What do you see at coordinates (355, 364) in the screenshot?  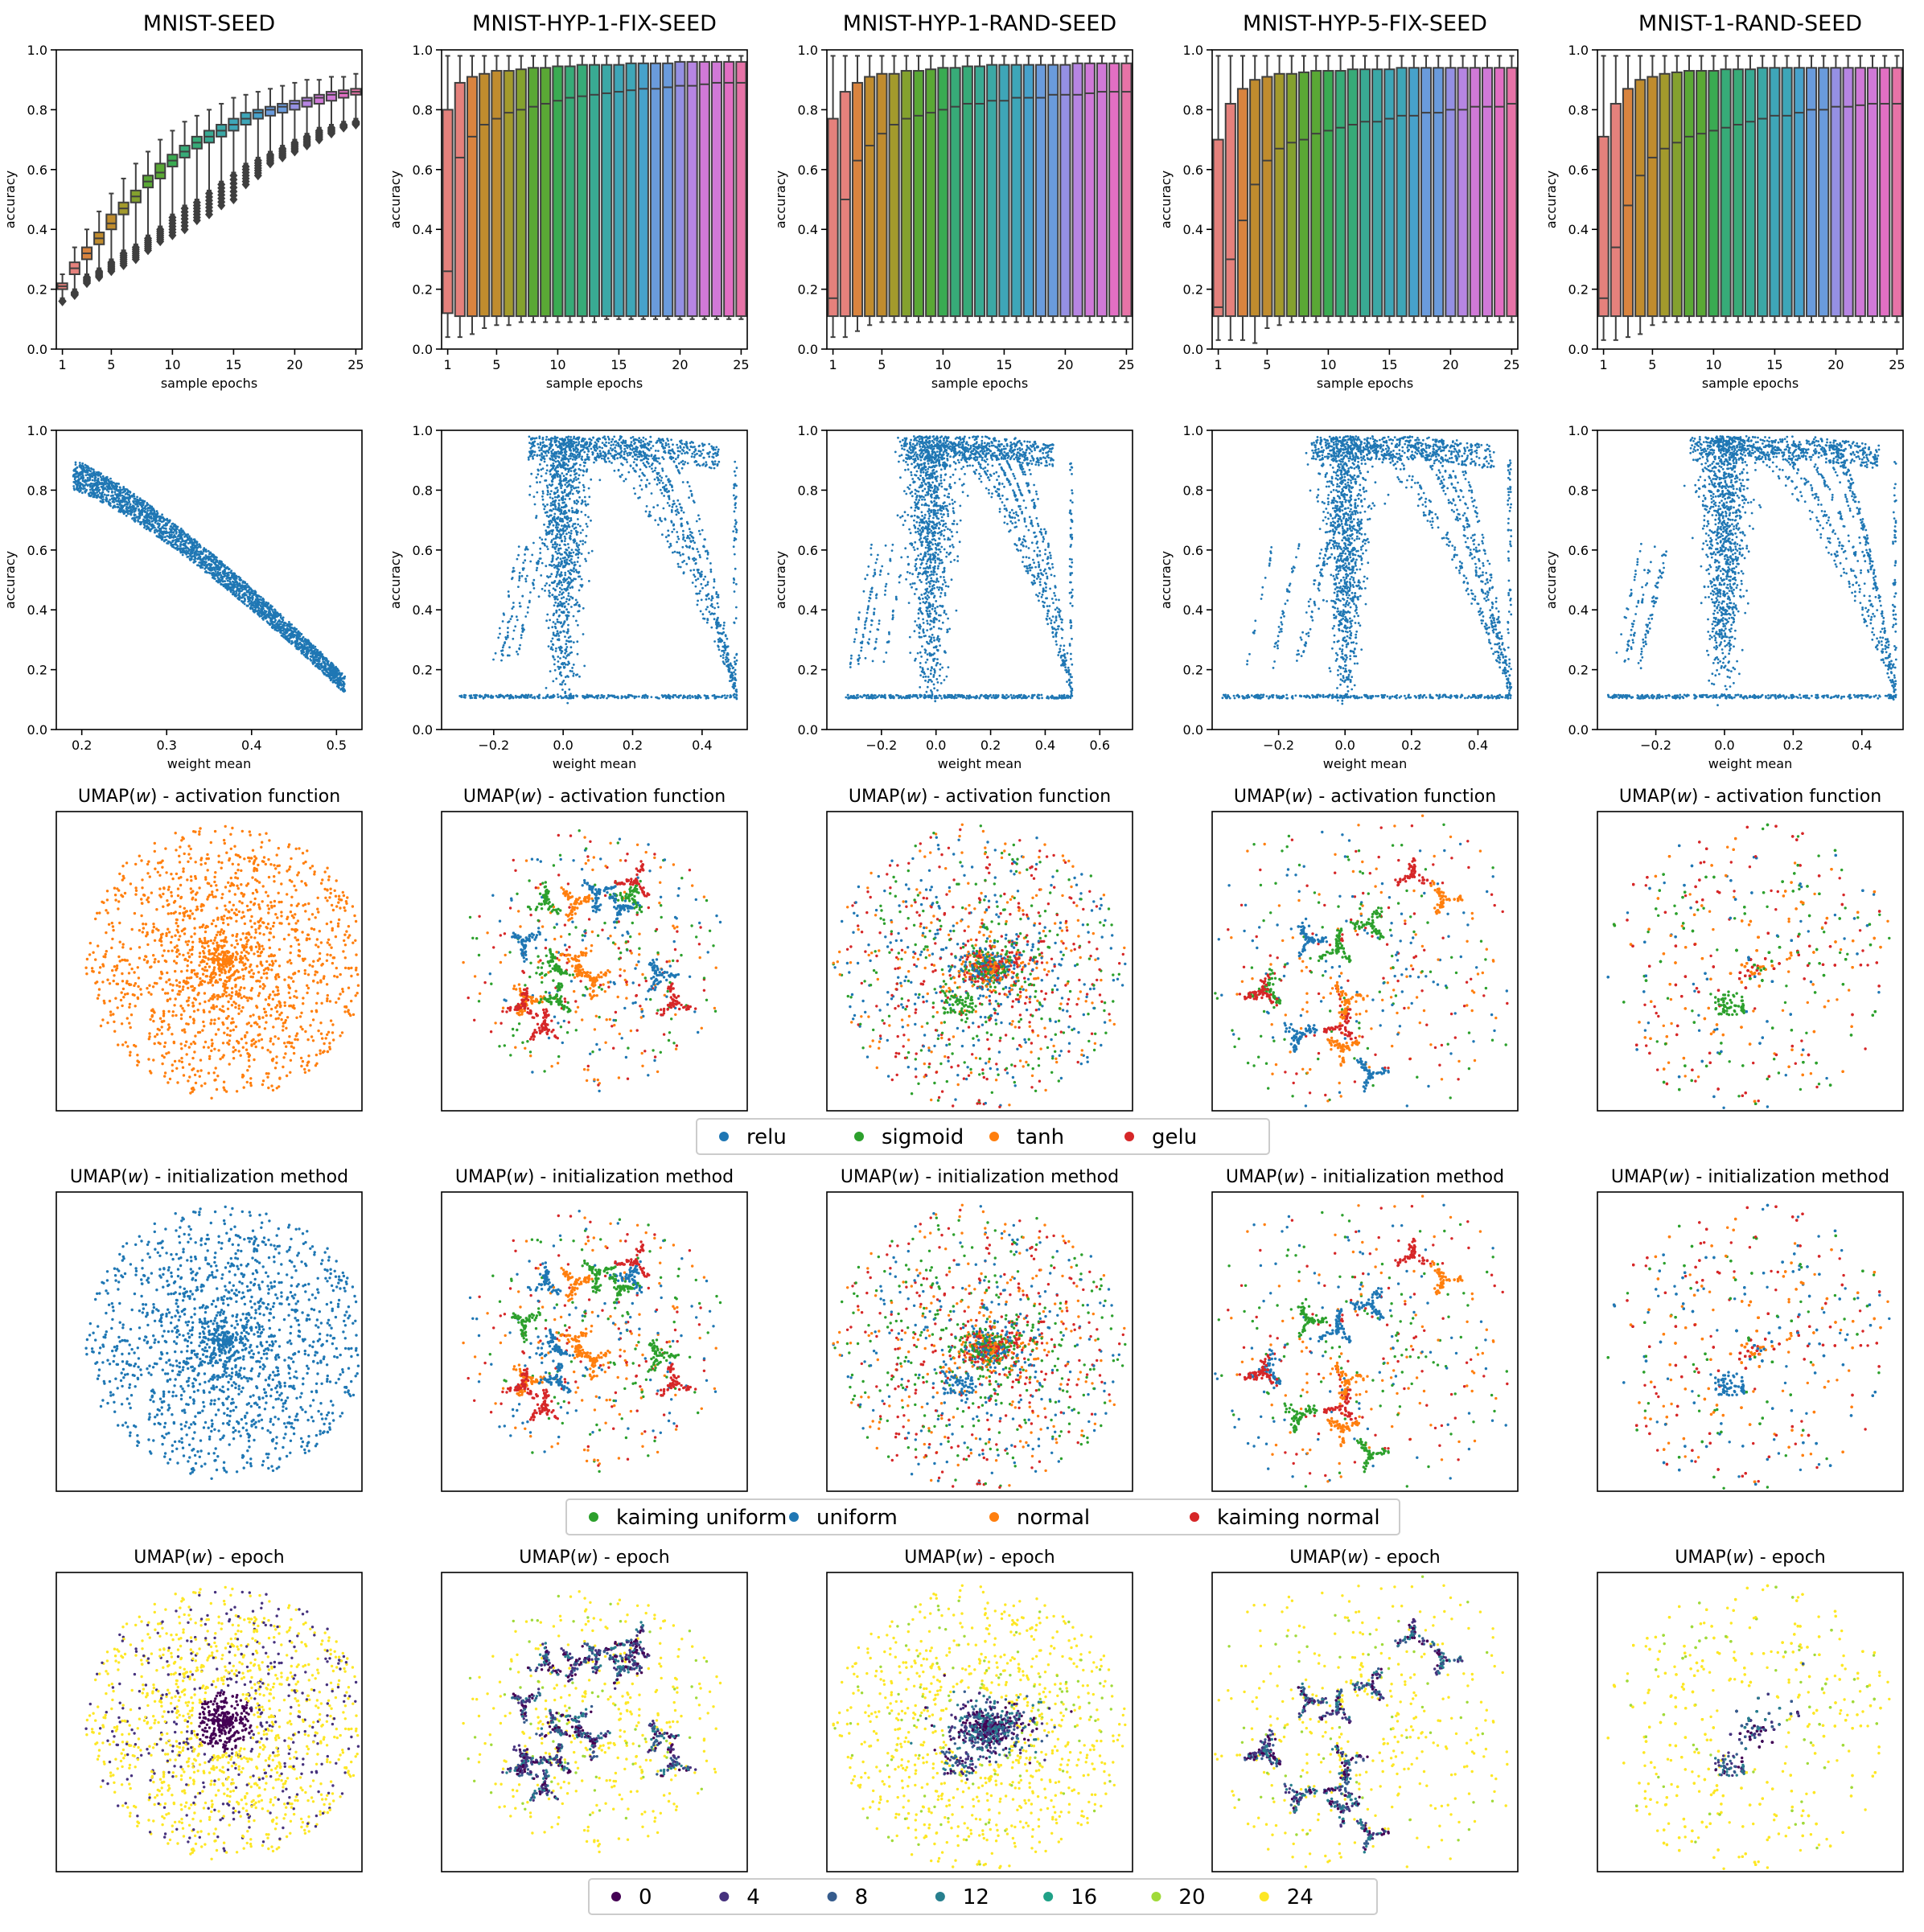 I see `x-tick-label: 25` at bounding box center [355, 364].